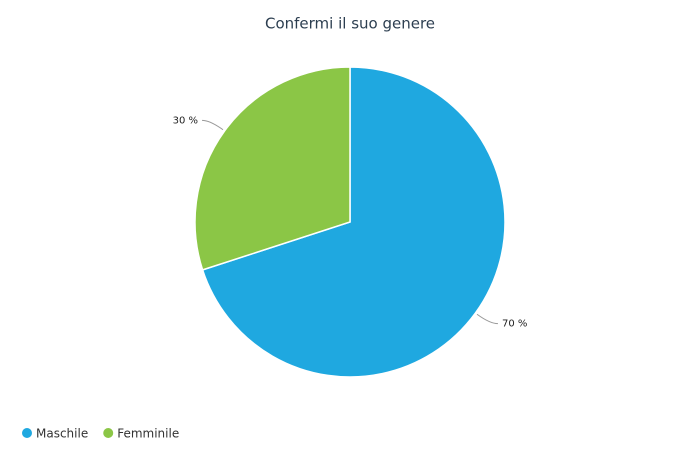 This screenshot has height=464, width=700. I want to click on pie-slice, so click(272, 168).